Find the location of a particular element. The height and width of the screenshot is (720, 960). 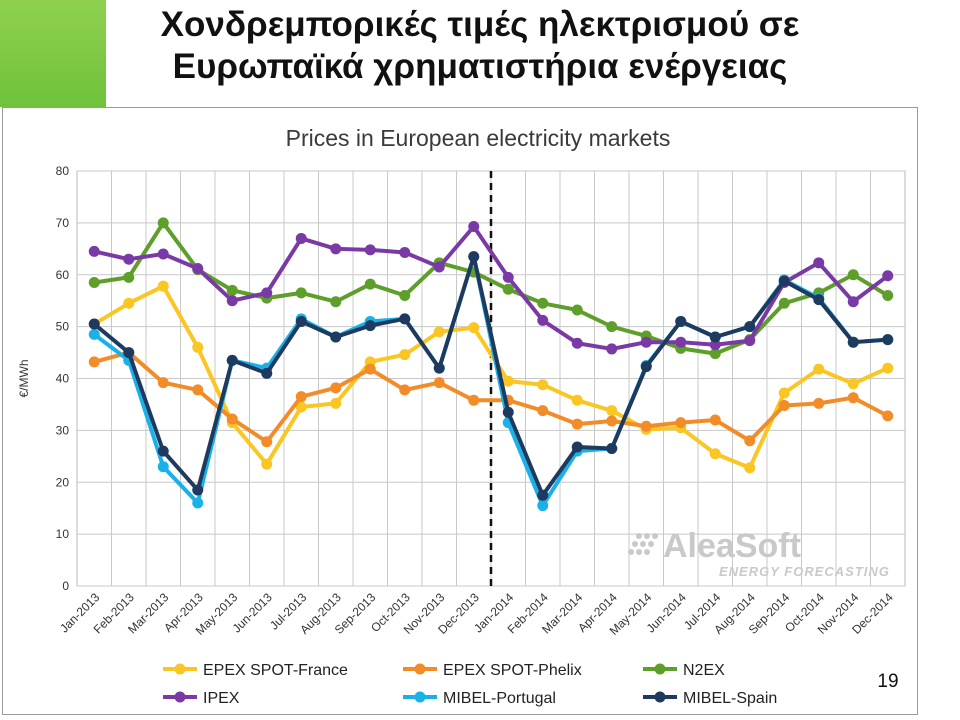

y-tick-label: 80 is located at coordinates (63, 171).